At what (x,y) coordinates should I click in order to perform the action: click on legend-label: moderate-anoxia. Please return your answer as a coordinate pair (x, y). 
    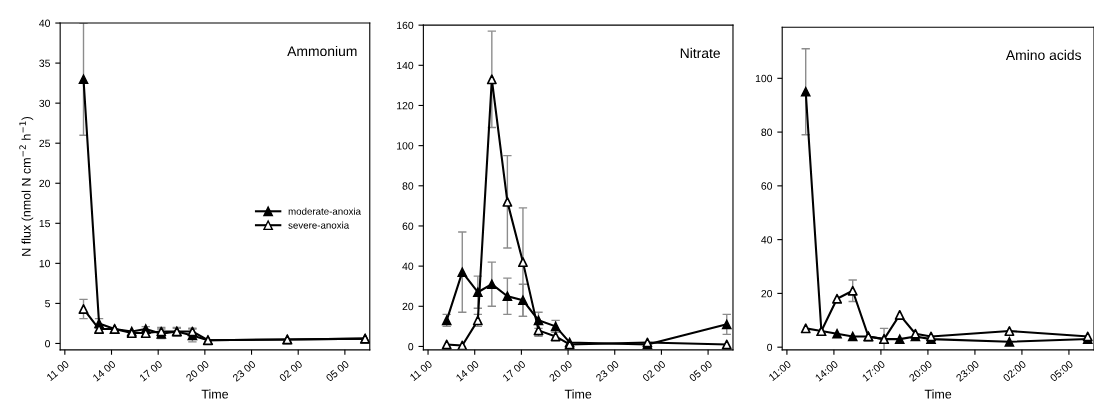
    Looking at the image, I should click on (325, 211).